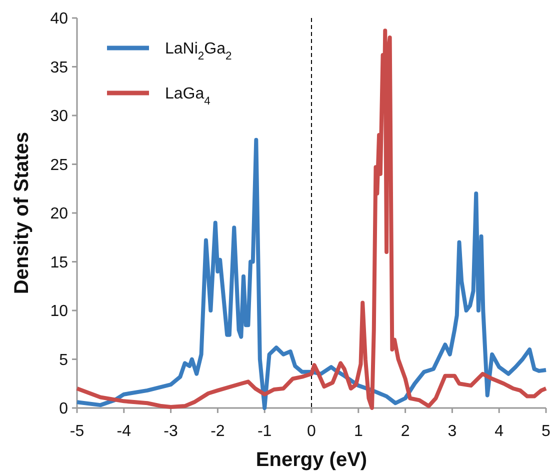 Image resolution: width=555 pixels, height=474 pixels. I want to click on x-tick-label: 0, so click(311, 431).